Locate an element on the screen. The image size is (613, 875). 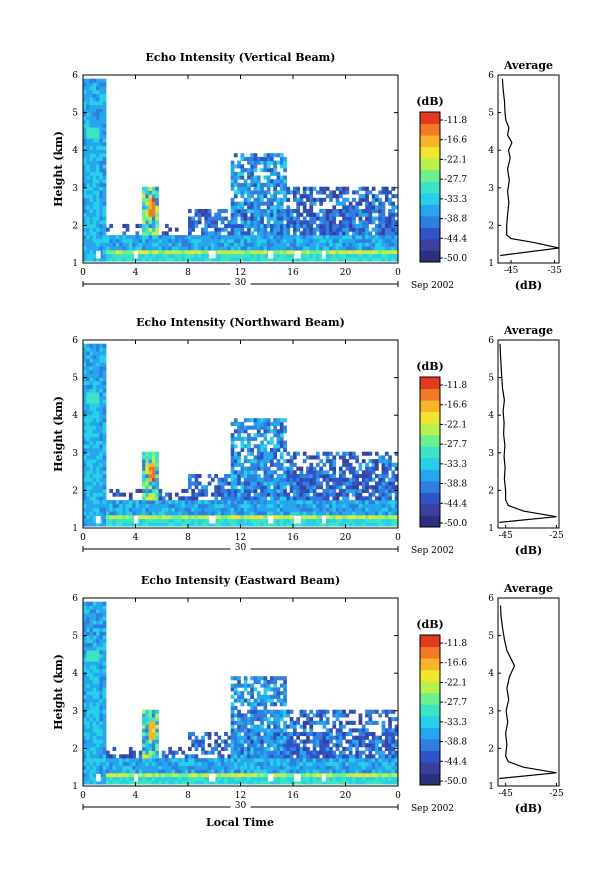
data-gap is located at coordinates (297, 254).